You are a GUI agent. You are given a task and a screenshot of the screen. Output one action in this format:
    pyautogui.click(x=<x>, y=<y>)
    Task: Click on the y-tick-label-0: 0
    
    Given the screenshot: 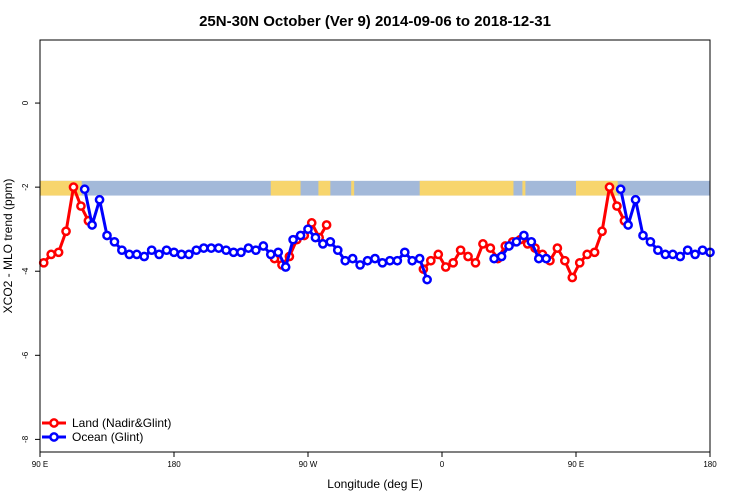 What is the action you would take?
    pyautogui.click(x=25, y=102)
    